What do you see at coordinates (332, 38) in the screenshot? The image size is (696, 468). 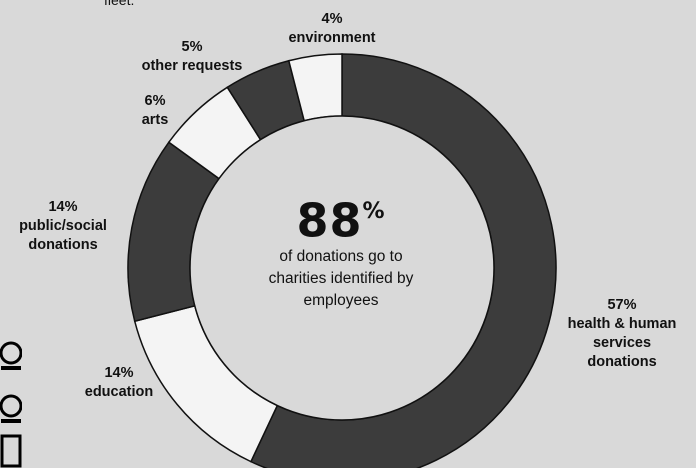 I see `slice-label-environment-line-1: environment` at bounding box center [332, 38].